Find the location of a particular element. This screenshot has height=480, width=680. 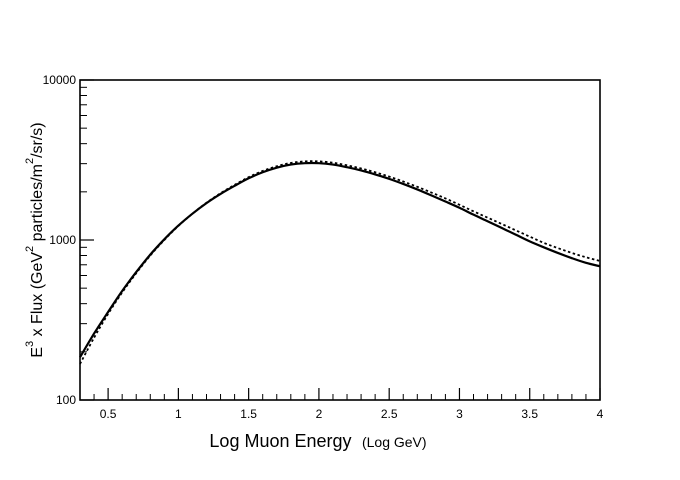

y-axis-title-tail-sup: 2 is located at coordinates (30, 161).